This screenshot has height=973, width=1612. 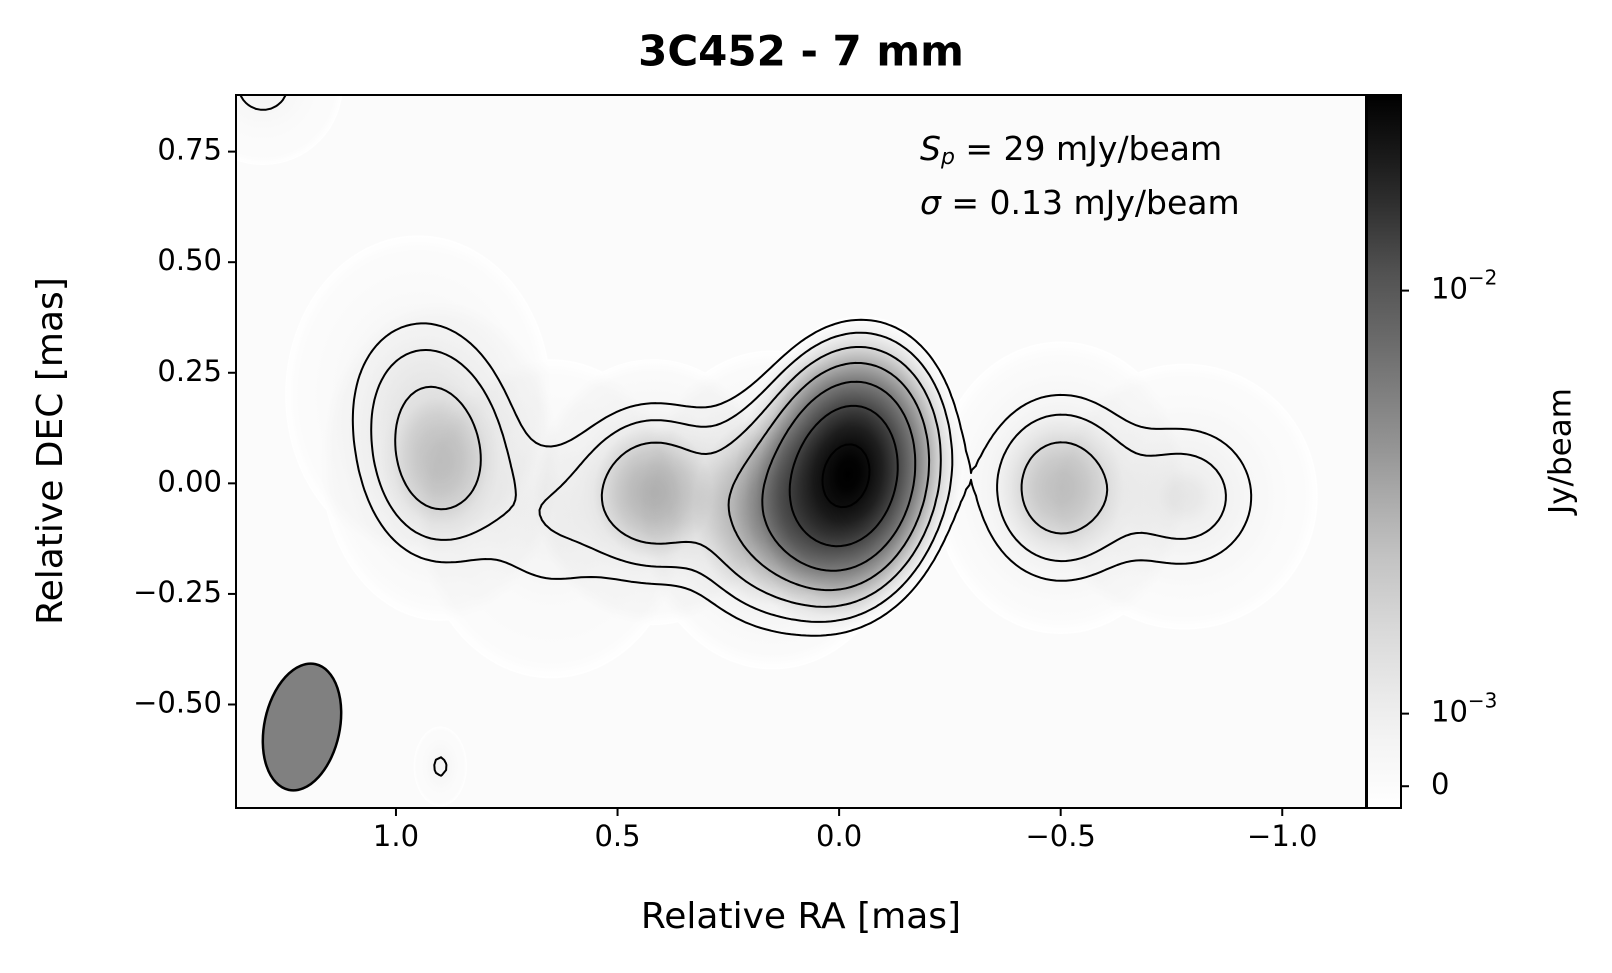 I want to click on y-tick-label: −0.25, so click(x=177, y=592).